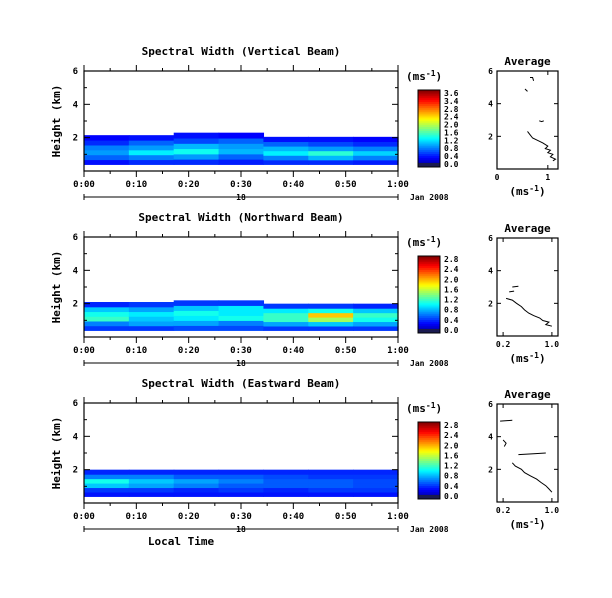  I want to click on colorbar-tick-label: 0.8, so click(451, 148).